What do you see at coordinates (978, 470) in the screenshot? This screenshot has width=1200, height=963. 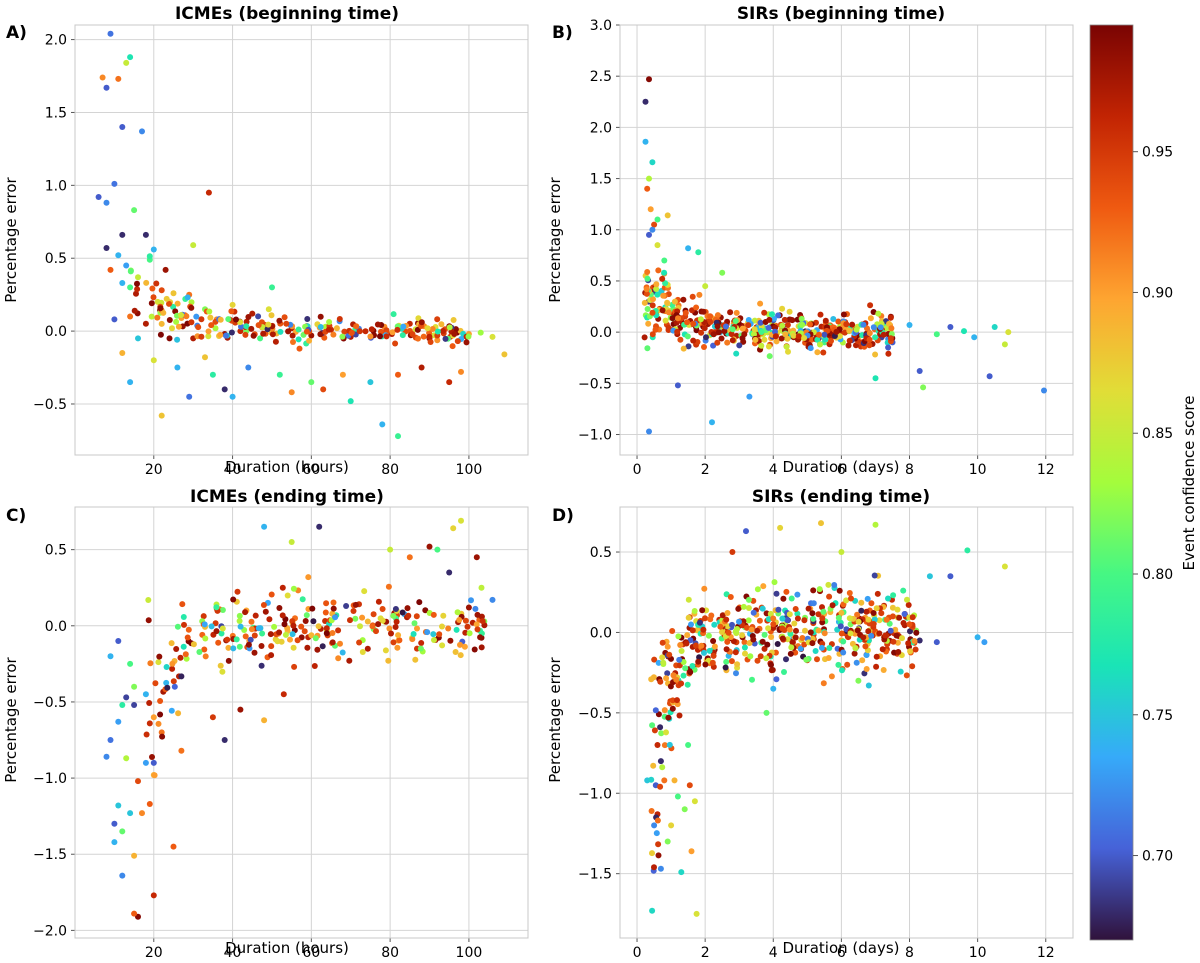 I see `x-tick-label: 10` at bounding box center [978, 470].